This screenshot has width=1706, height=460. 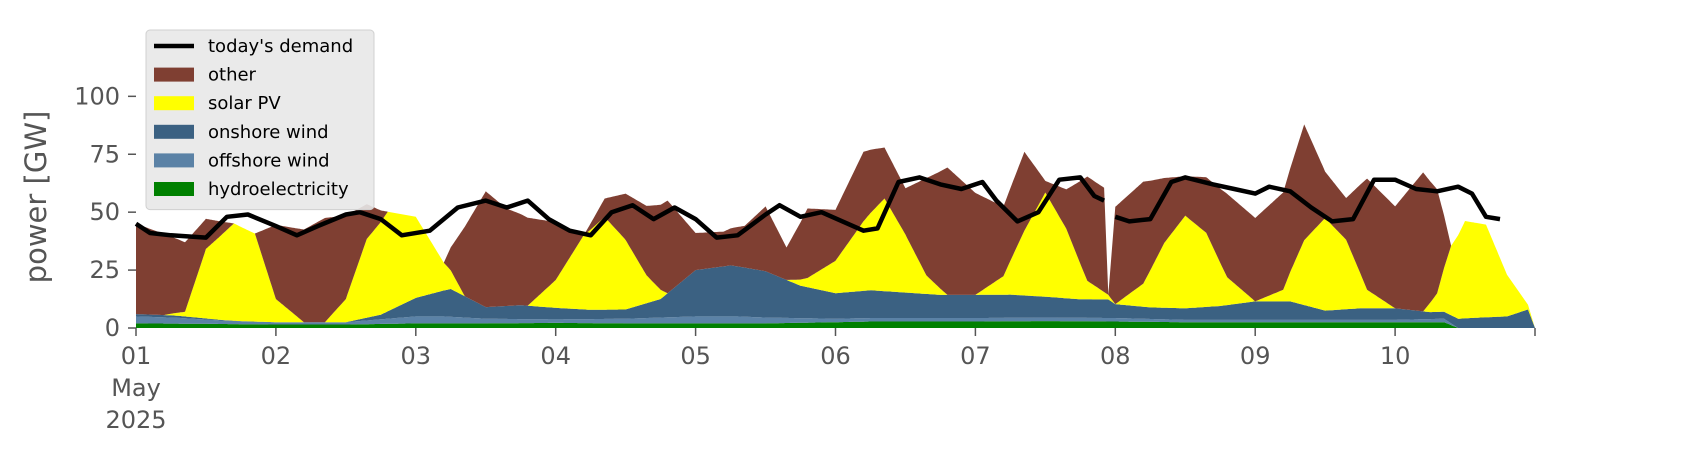 I want to click on y-axis: 0 25 50 75 100, so click(x=105, y=212).